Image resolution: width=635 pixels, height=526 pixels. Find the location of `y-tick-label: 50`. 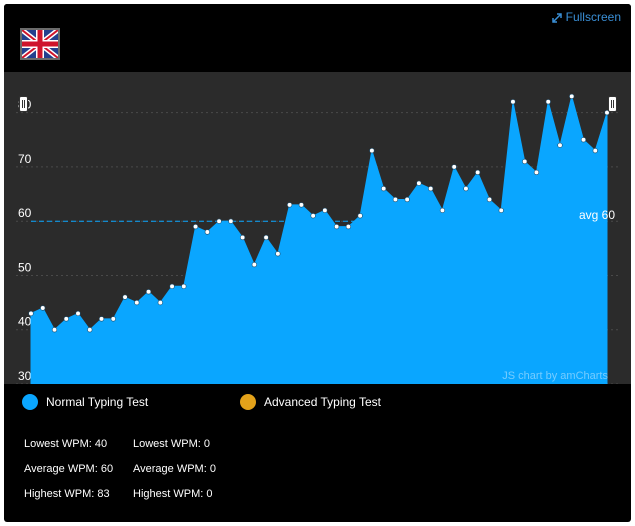

y-tick-label: 50 is located at coordinates (25, 267).